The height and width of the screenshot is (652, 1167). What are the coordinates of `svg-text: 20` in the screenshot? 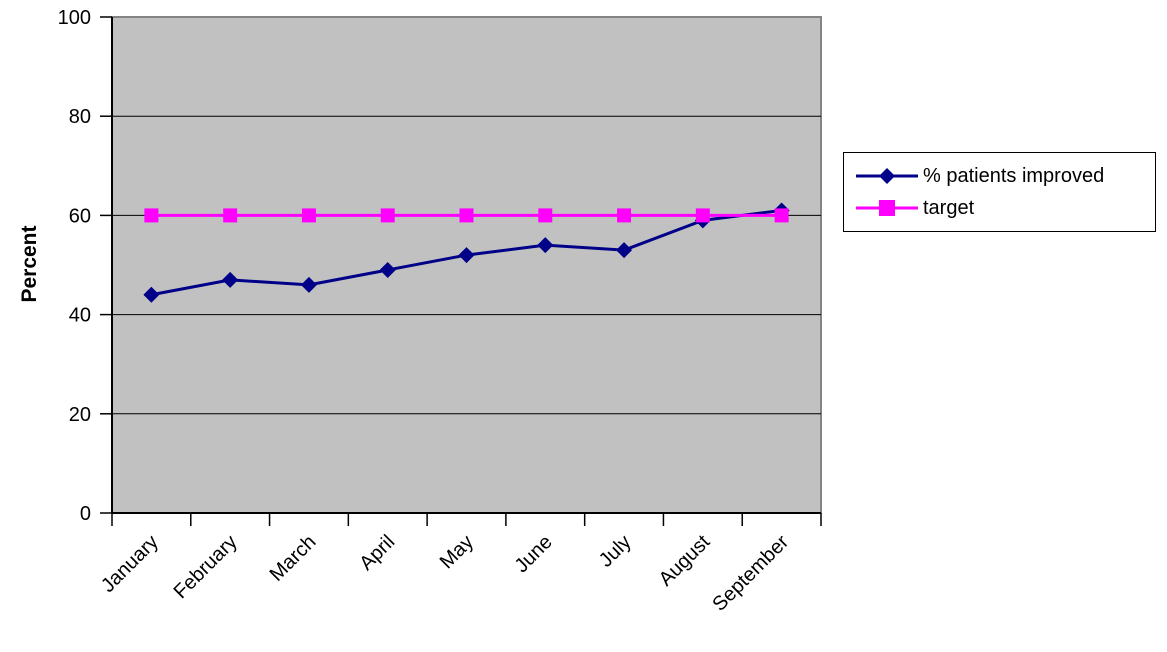 It's located at (80, 415).